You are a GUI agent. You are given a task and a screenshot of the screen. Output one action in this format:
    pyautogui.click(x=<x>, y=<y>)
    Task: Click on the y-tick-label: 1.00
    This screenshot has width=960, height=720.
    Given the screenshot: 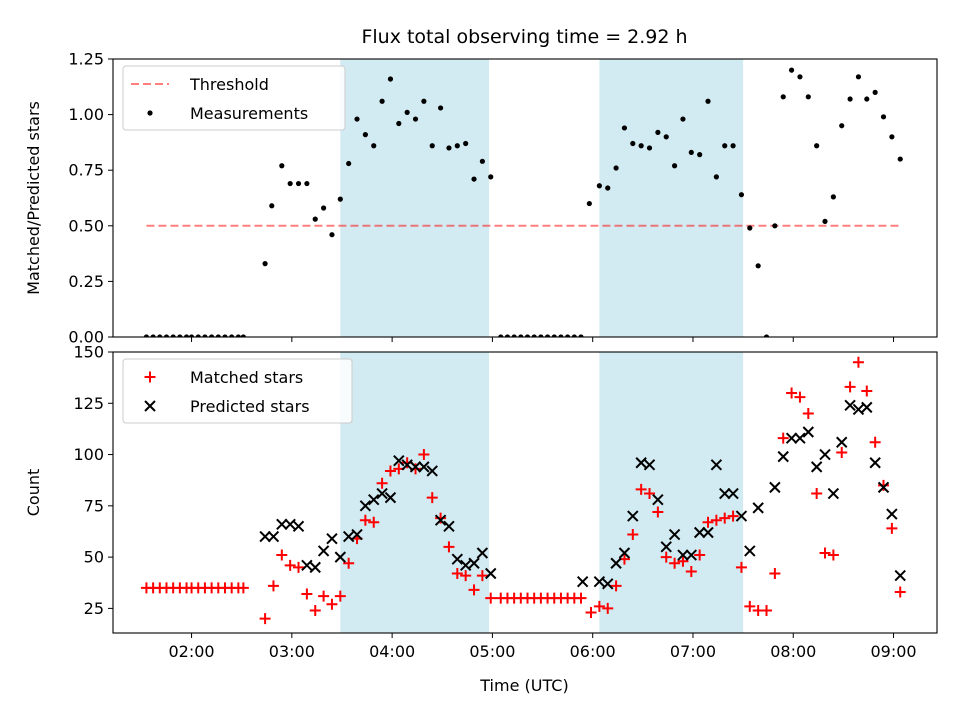 What is the action you would take?
    pyautogui.click(x=86, y=114)
    